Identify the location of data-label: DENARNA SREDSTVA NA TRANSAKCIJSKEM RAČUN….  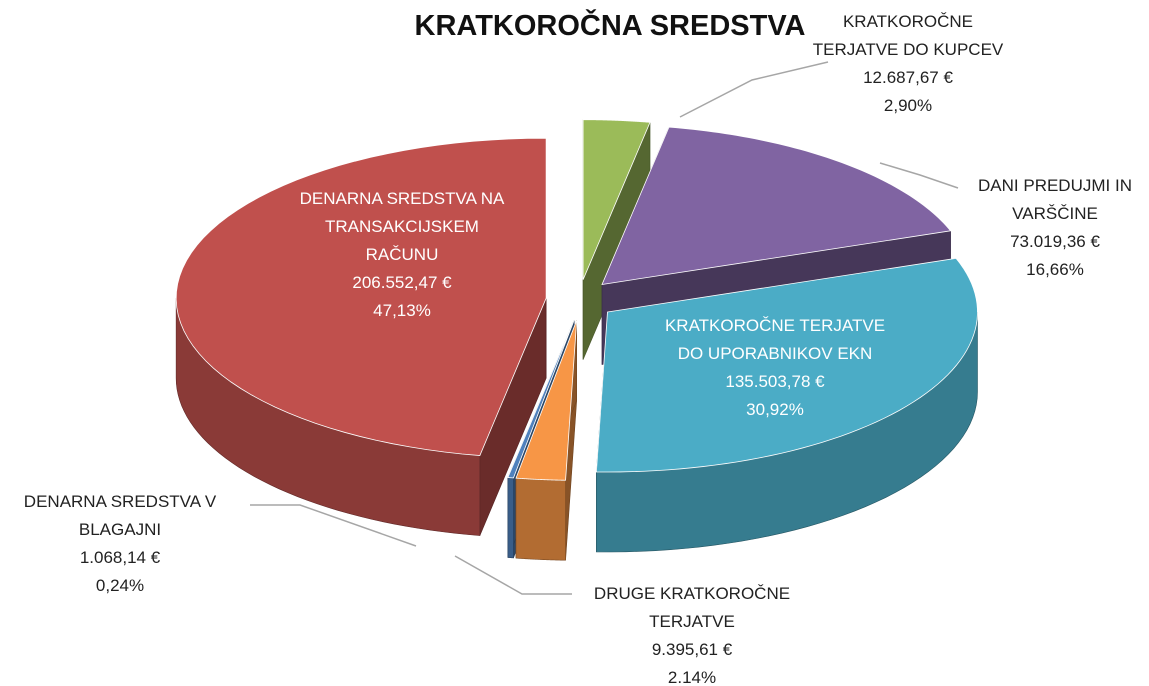
(402, 255).